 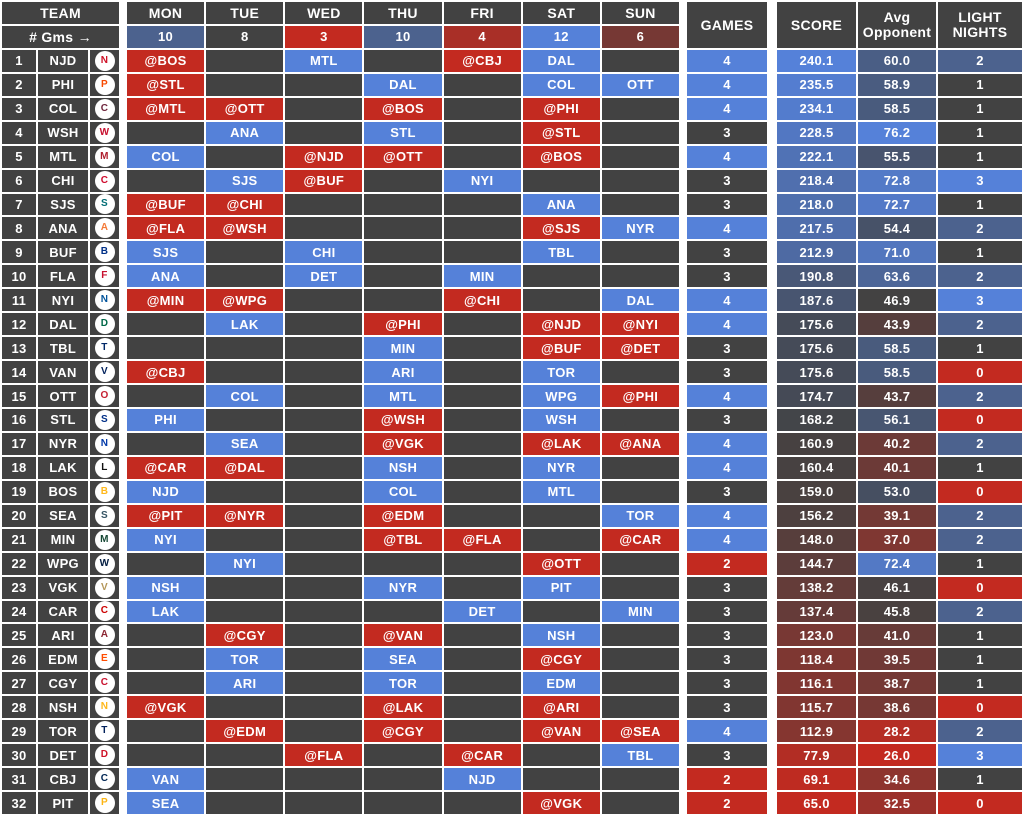 I want to click on team-logo-cell: V, so click(x=104, y=372).